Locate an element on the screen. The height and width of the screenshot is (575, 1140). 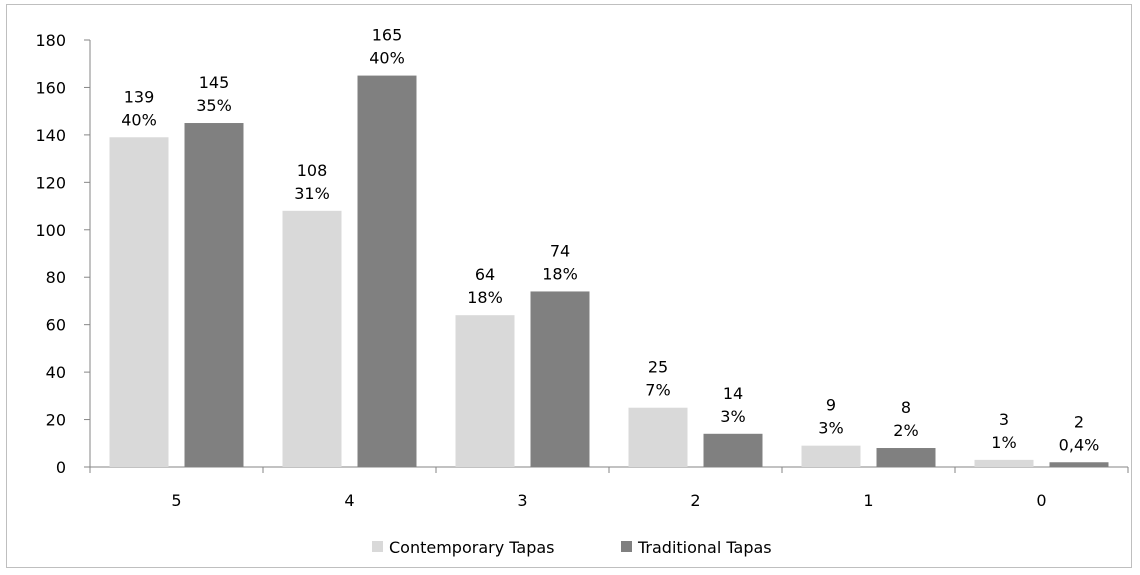
data-label-value: 64 is located at coordinates (485, 274).